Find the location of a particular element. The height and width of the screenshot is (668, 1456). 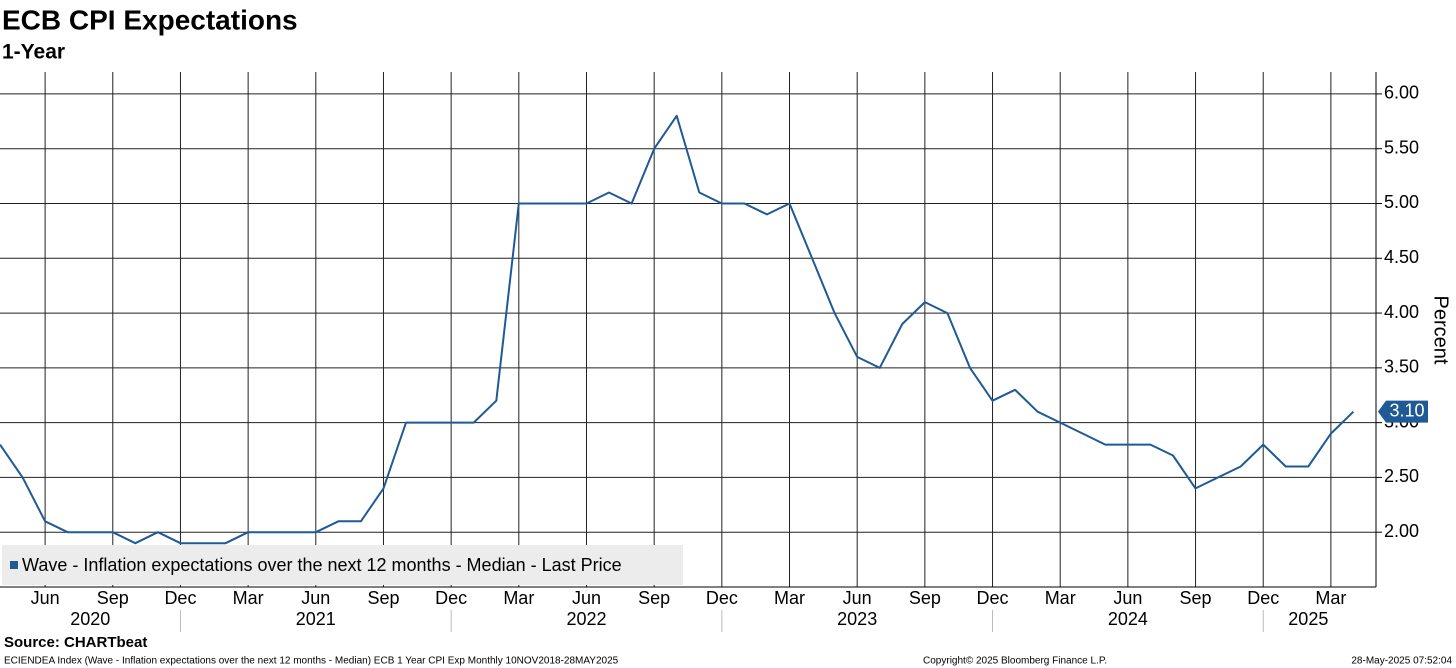

chart-subtitle: 1-Year is located at coordinates (33, 52).